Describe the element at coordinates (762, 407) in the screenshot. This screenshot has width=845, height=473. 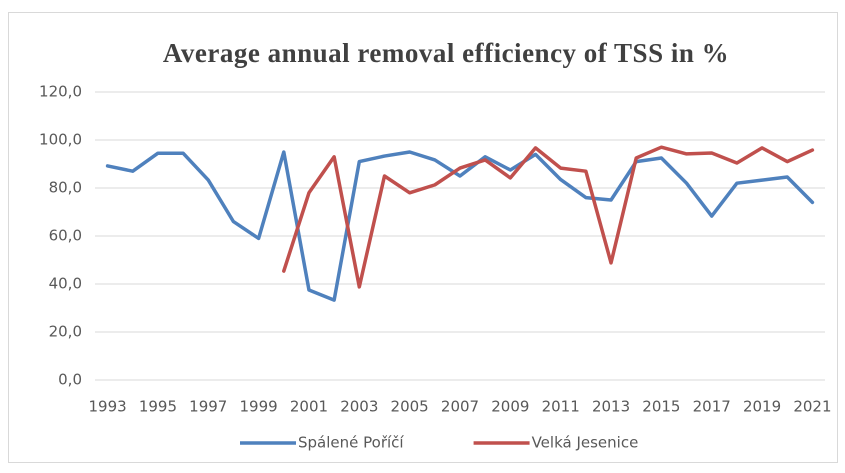
I see `x-tick-label: 2019` at that location.